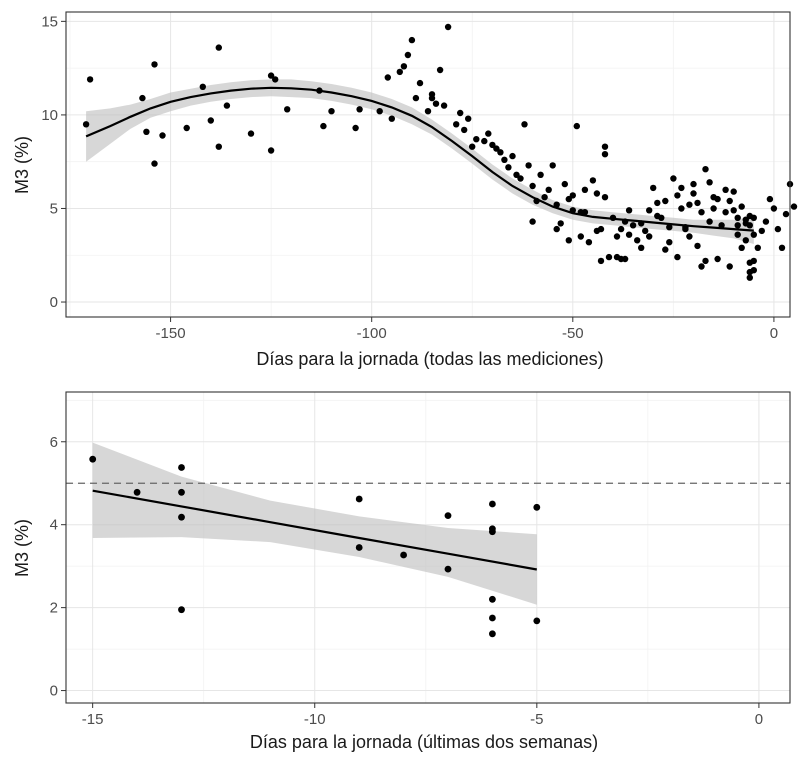 The height and width of the screenshot is (761, 803). Describe the element at coordinates (171, 333) in the screenshot. I see `top-x-tick-label: -150` at that location.